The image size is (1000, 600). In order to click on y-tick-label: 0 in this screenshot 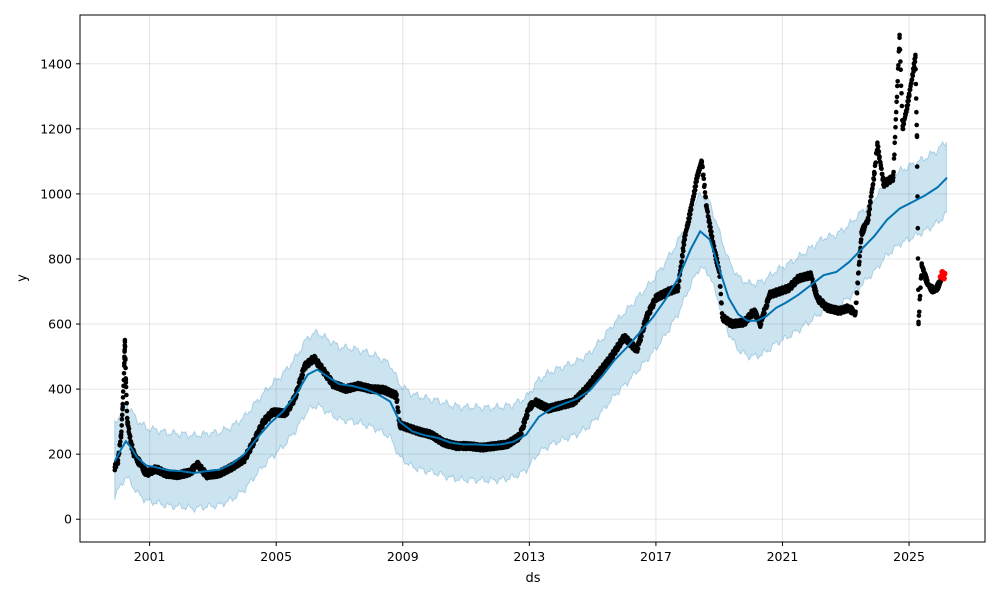, I will do `click(68, 519)`.